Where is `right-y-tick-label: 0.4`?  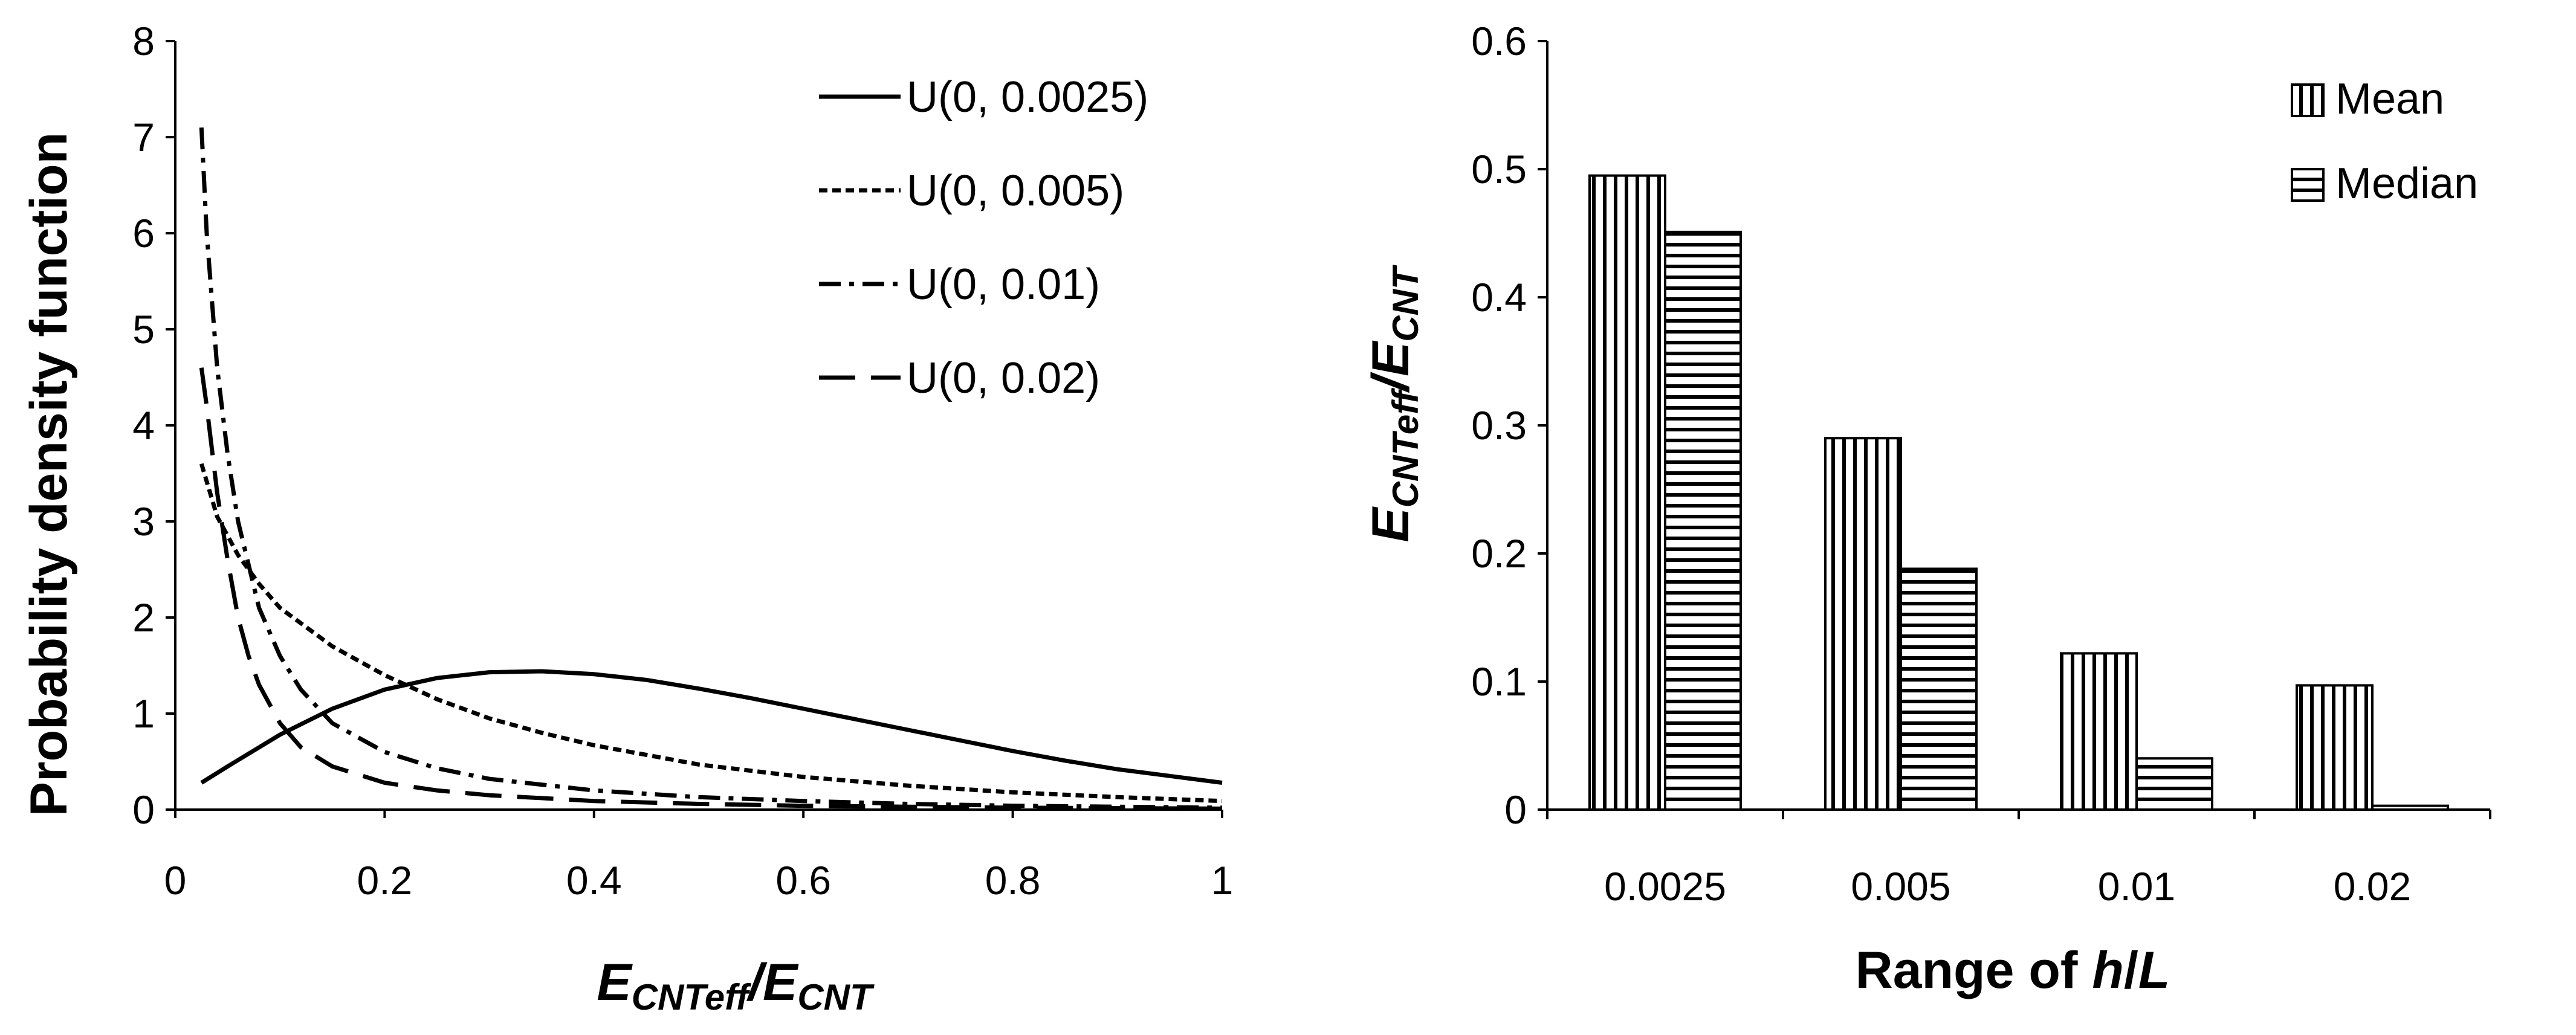
right-y-tick-label: 0.4 is located at coordinates (1499, 297).